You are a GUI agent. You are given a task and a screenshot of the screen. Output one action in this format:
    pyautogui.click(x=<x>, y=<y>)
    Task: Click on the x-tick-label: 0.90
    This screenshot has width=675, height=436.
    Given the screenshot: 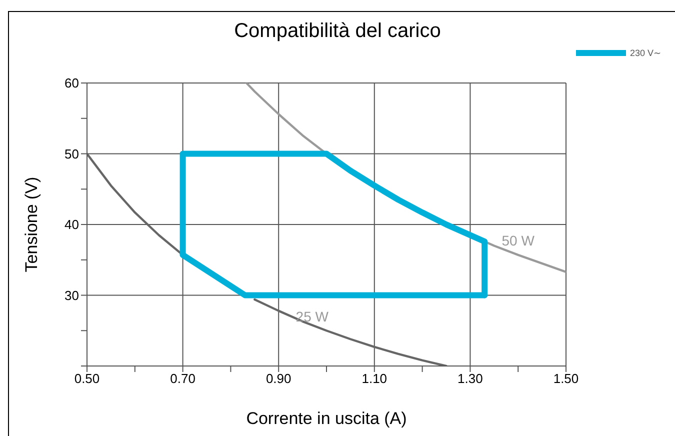 What is the action you would take?
    pyautogui.click(x=279, y=378)
    